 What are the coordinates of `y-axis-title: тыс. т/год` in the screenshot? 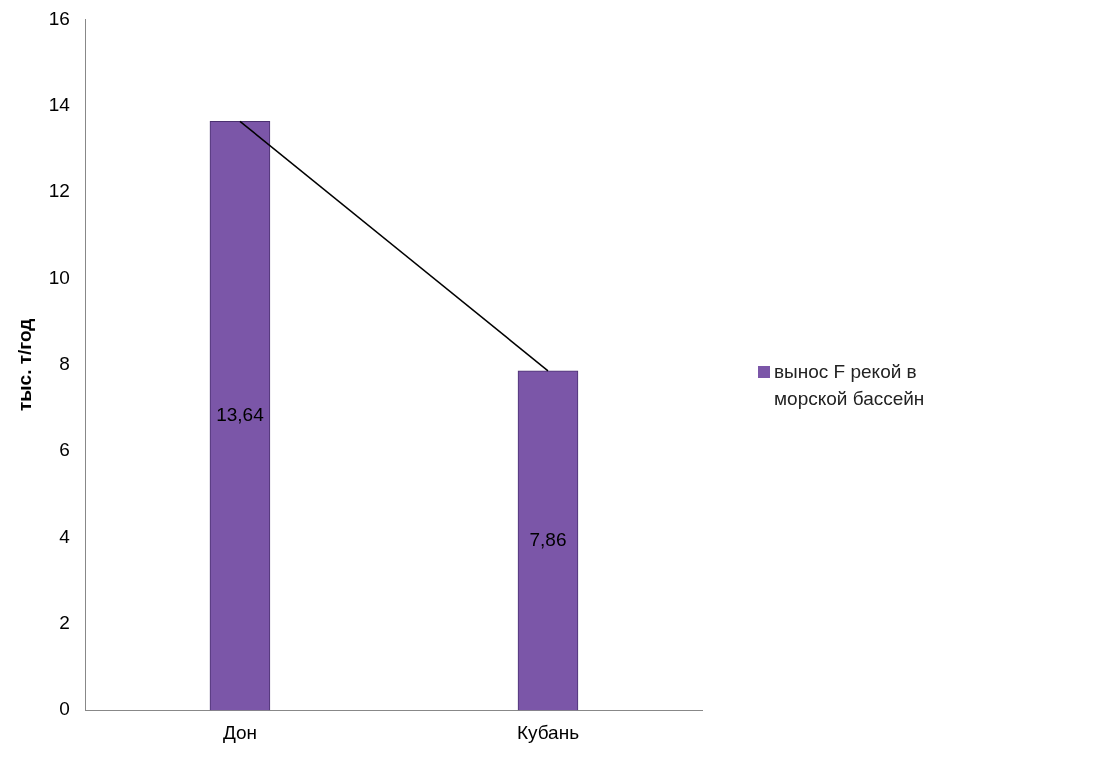 It's located at (24, 364).